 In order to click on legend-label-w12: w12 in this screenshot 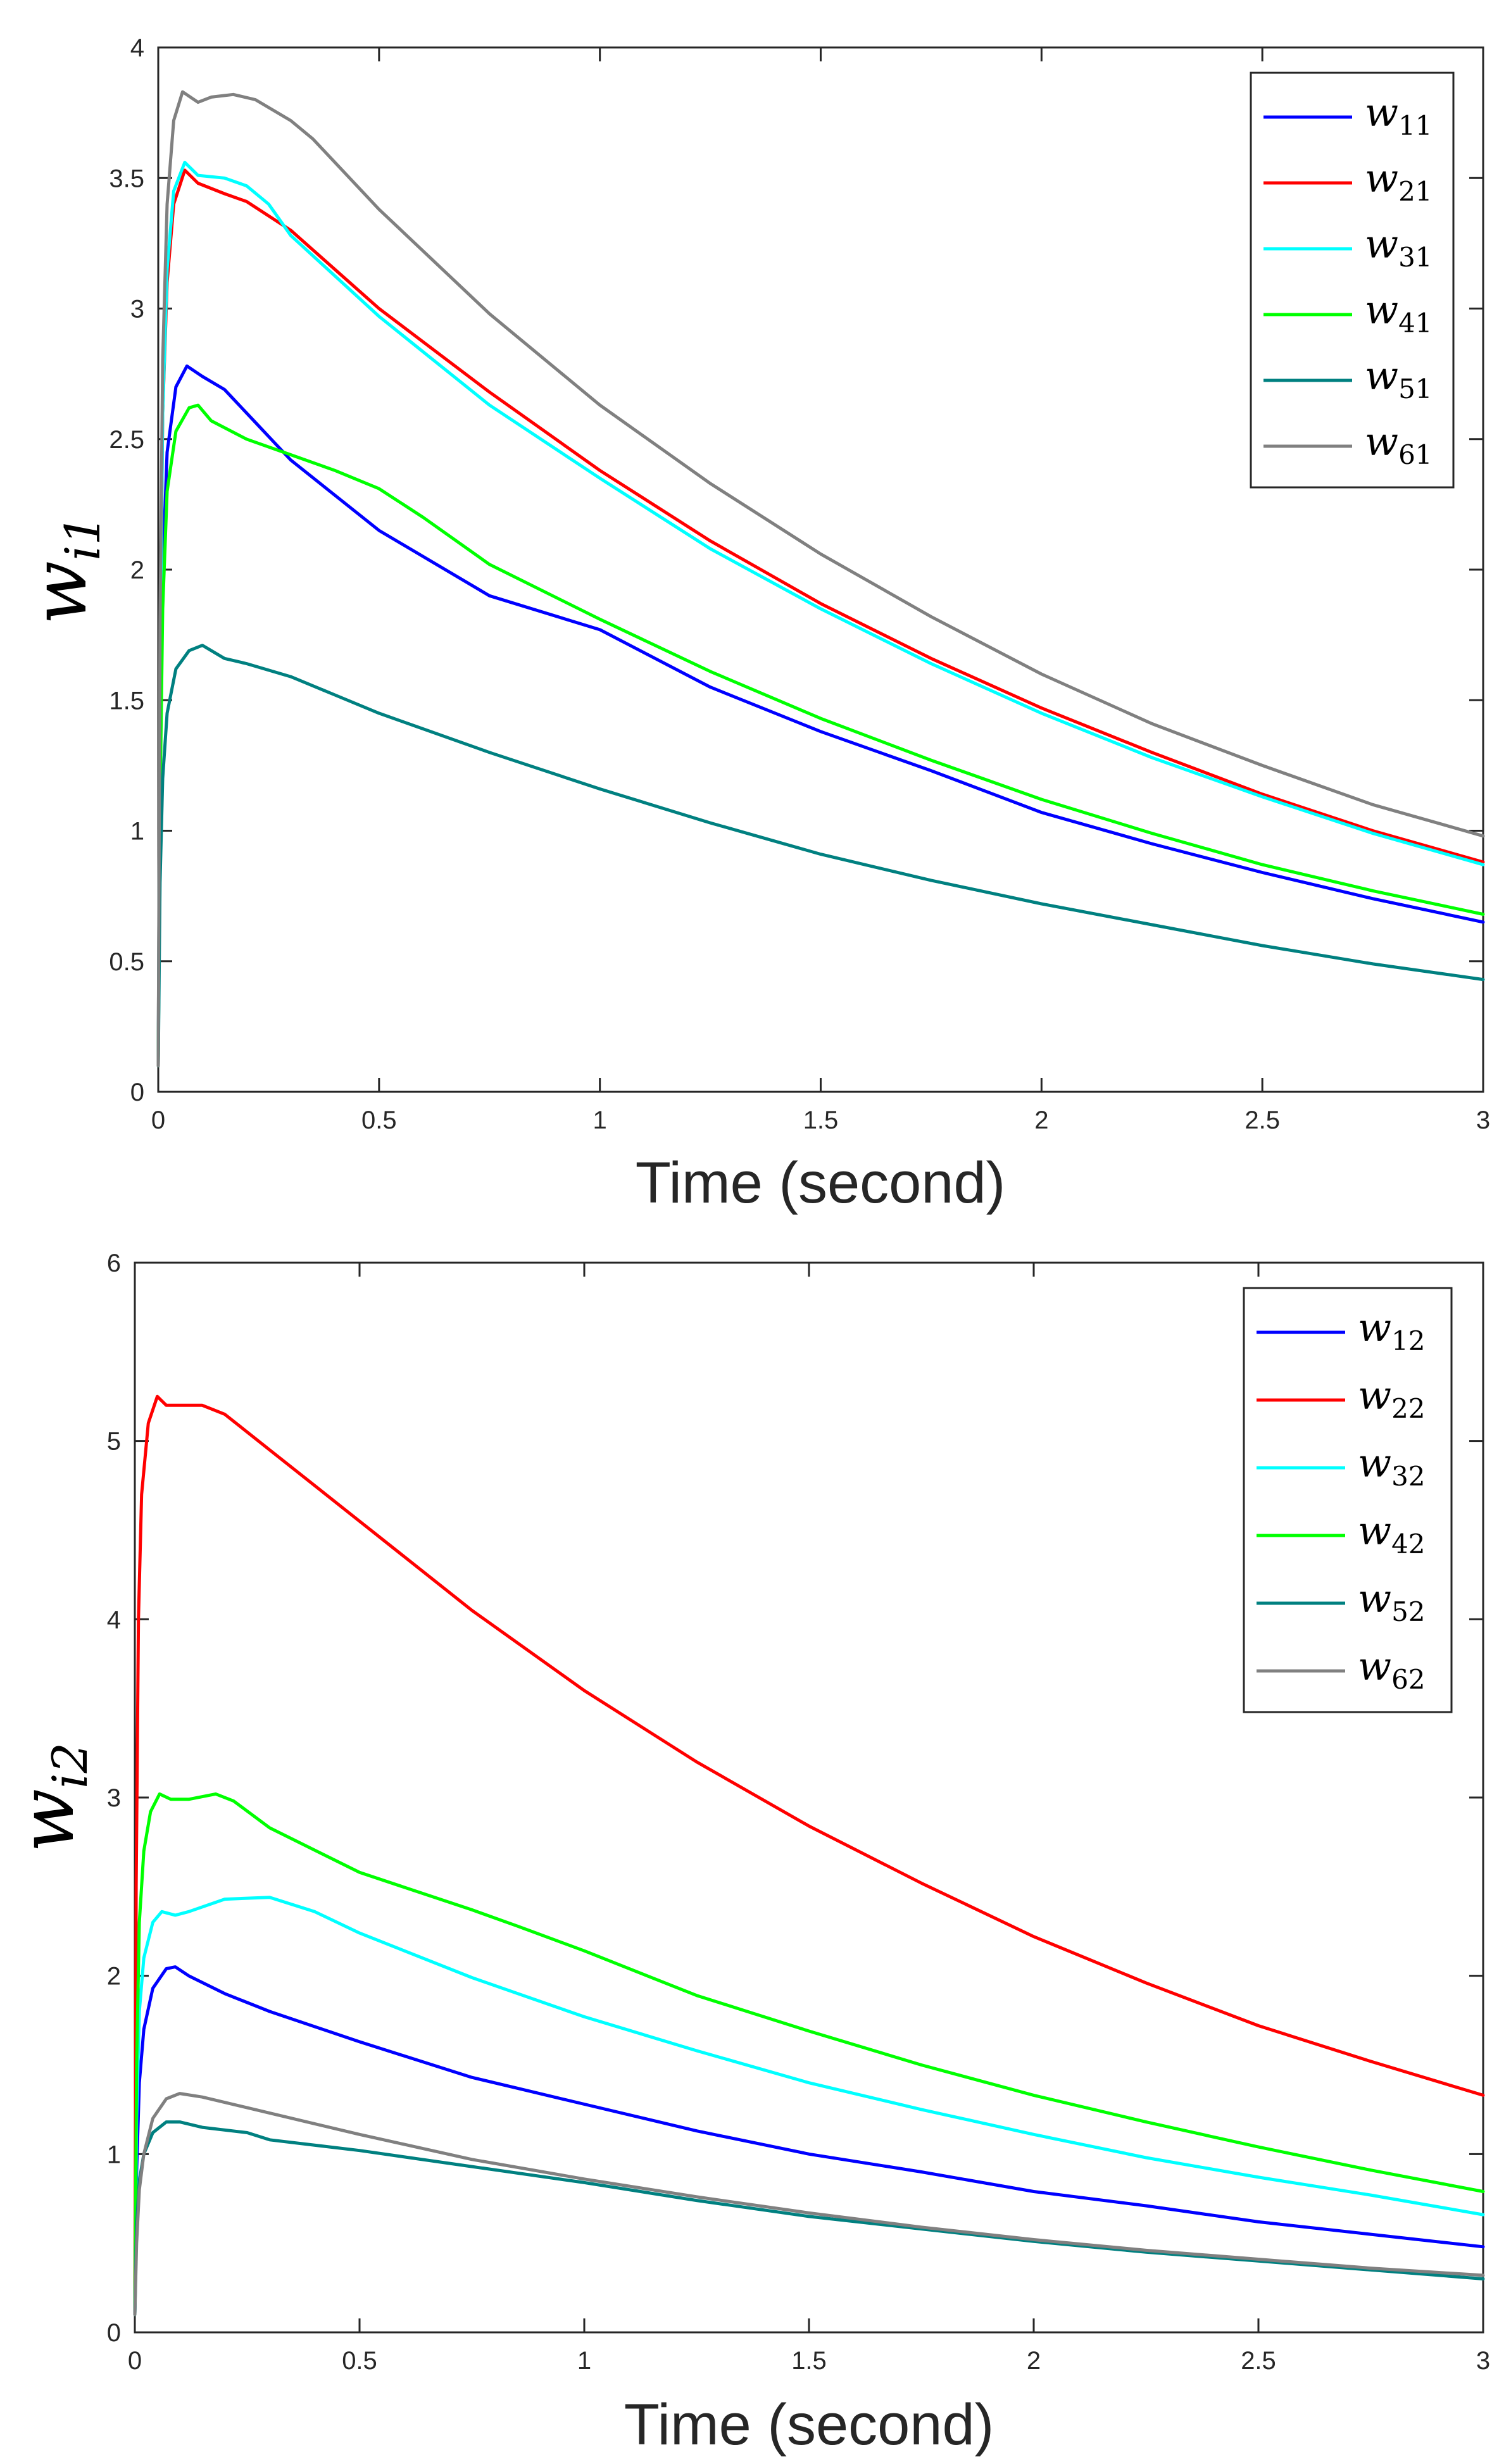, I will do `click(1392, 1330)`.